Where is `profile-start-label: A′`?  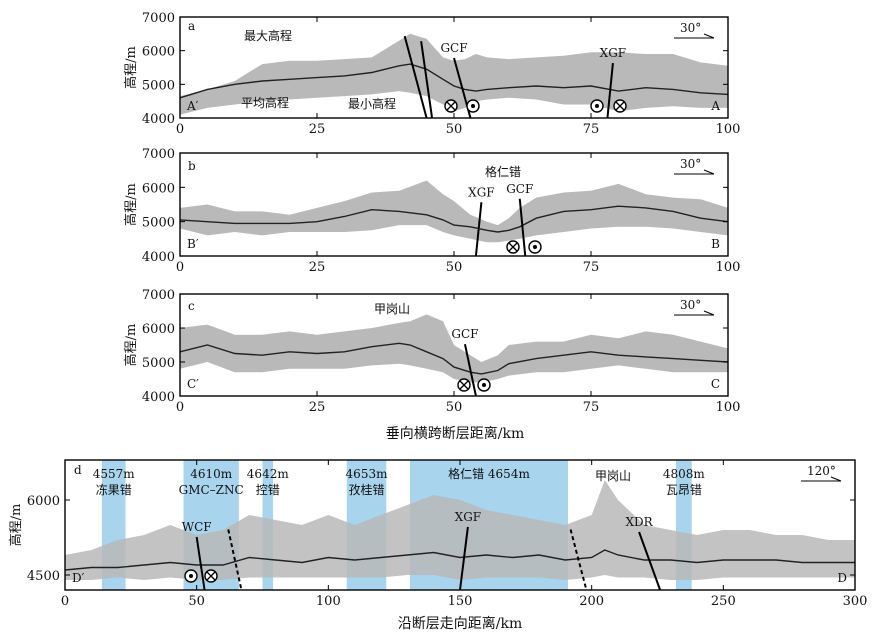 profile-start-label: A′ is located at coordinates (192, 106).